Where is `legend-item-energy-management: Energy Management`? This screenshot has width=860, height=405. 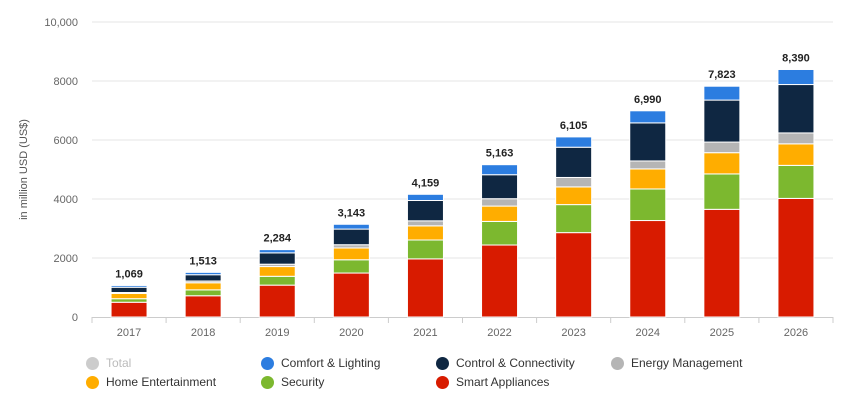
legend-item-energy-management: Energy Management is located at coordinates (676, 363).